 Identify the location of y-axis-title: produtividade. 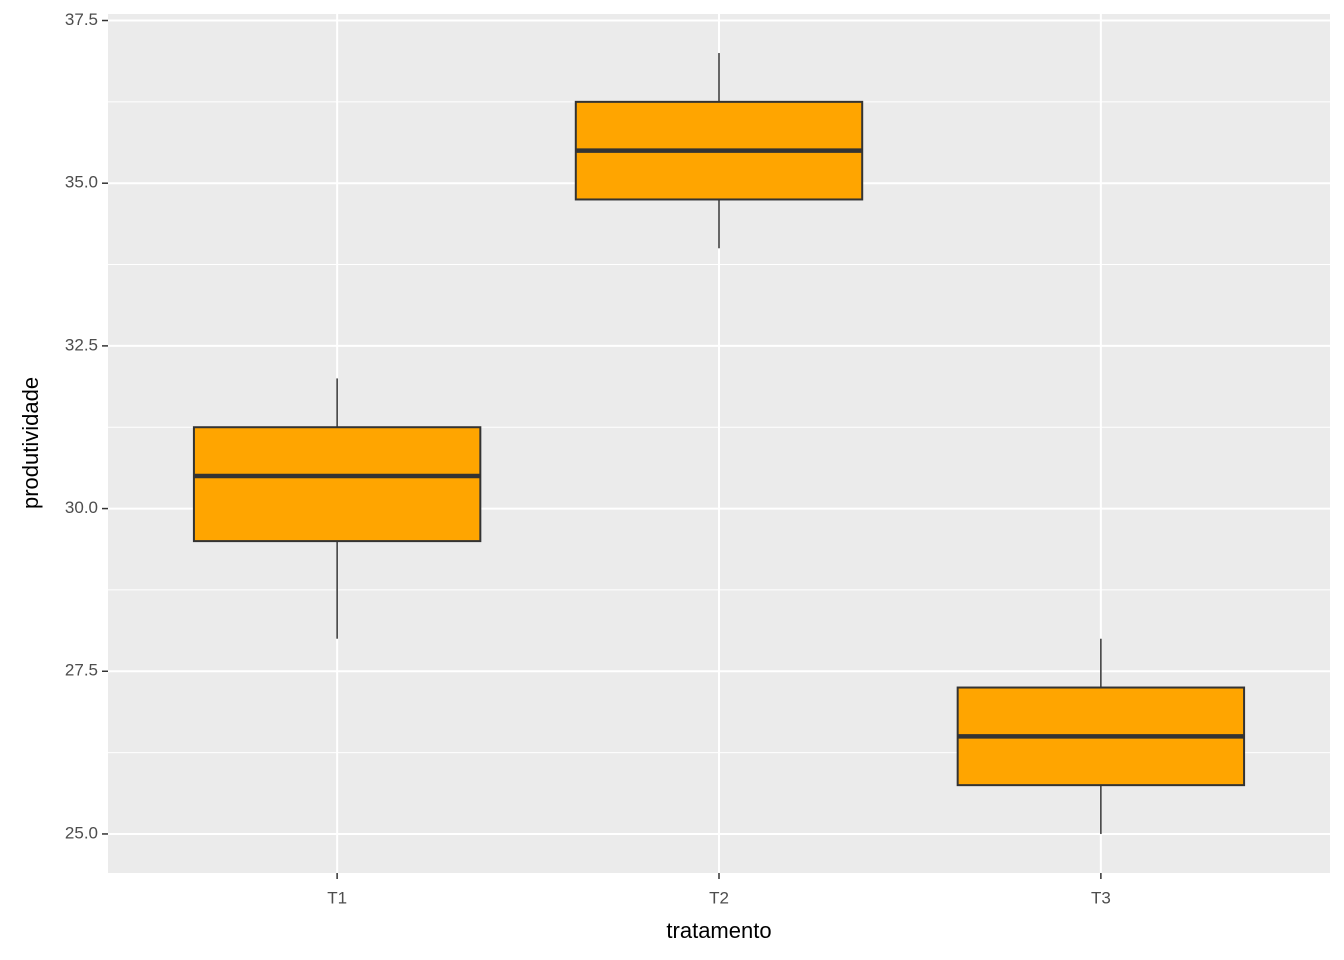
(30, 443).